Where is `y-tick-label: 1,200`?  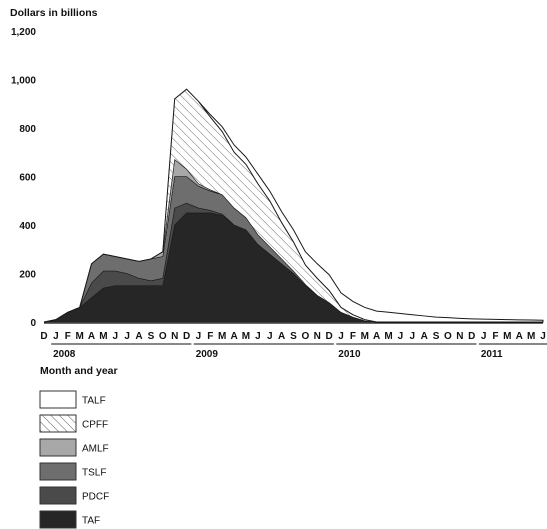 y-tick-label: 1,200 is located at coordinates (23, 32).